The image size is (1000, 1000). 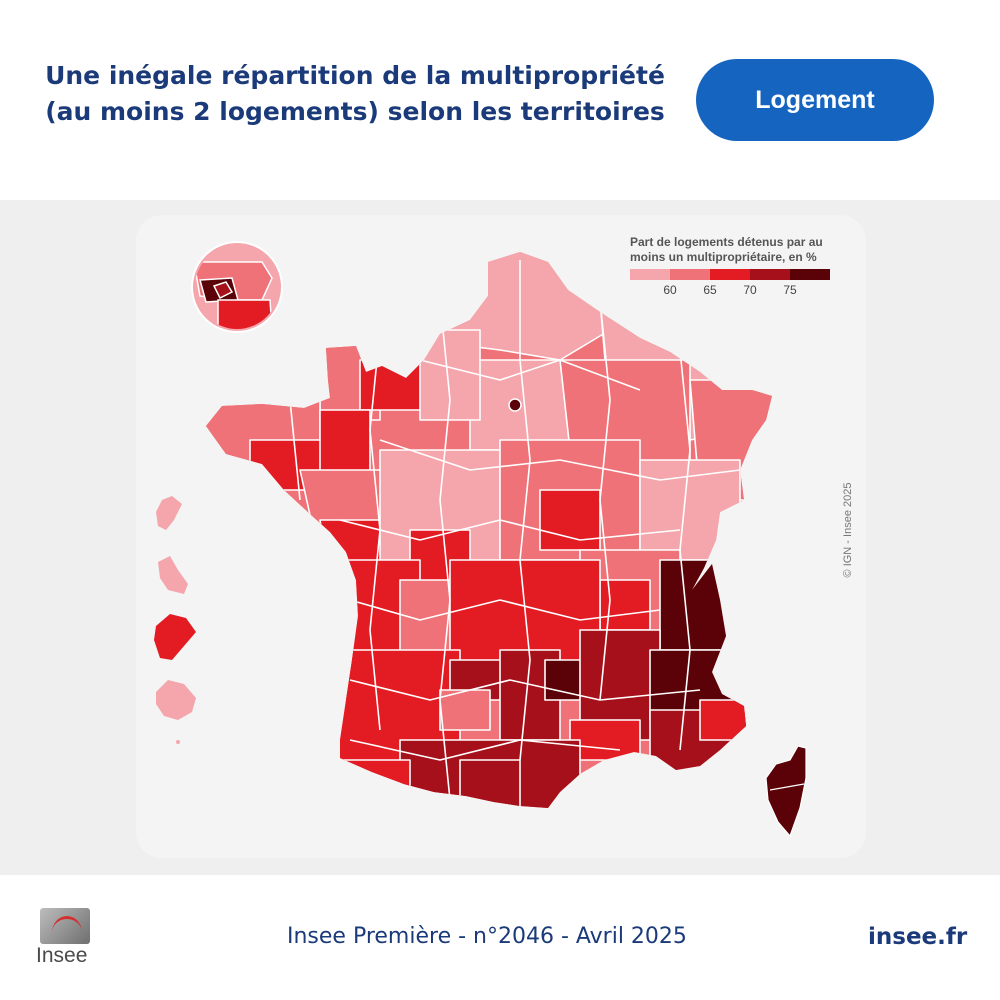 What do you see at coordinates (175, 637) in the screenshot?
I see `guyane` at bounding box center [175, 637].